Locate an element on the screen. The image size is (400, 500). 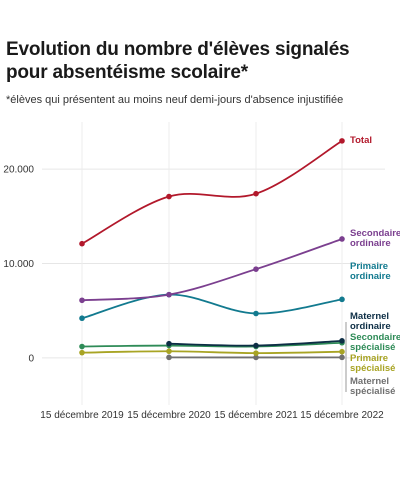
series-line-primaire-specialise is located at coordinates (212, 352).